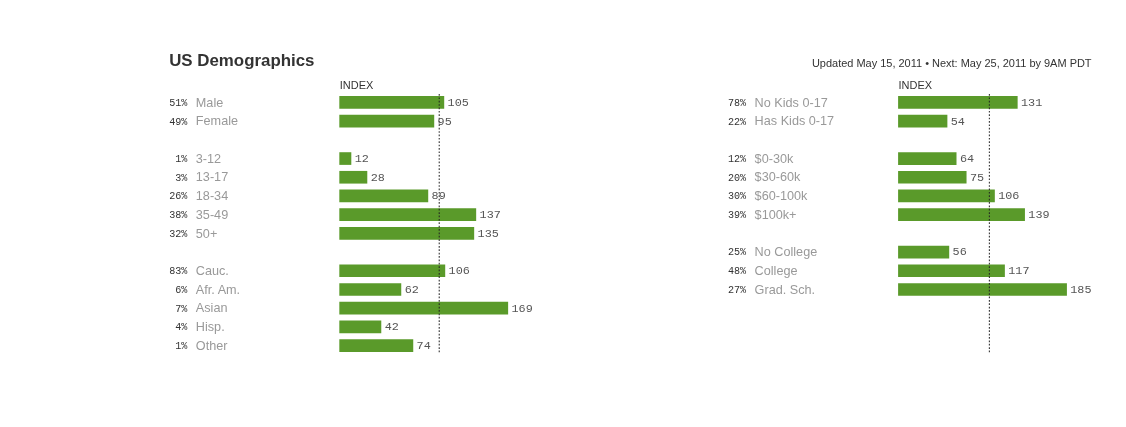  Describe the element at coordinates (411, 289) in the screenshot. I see `data-label: 62` at that location.